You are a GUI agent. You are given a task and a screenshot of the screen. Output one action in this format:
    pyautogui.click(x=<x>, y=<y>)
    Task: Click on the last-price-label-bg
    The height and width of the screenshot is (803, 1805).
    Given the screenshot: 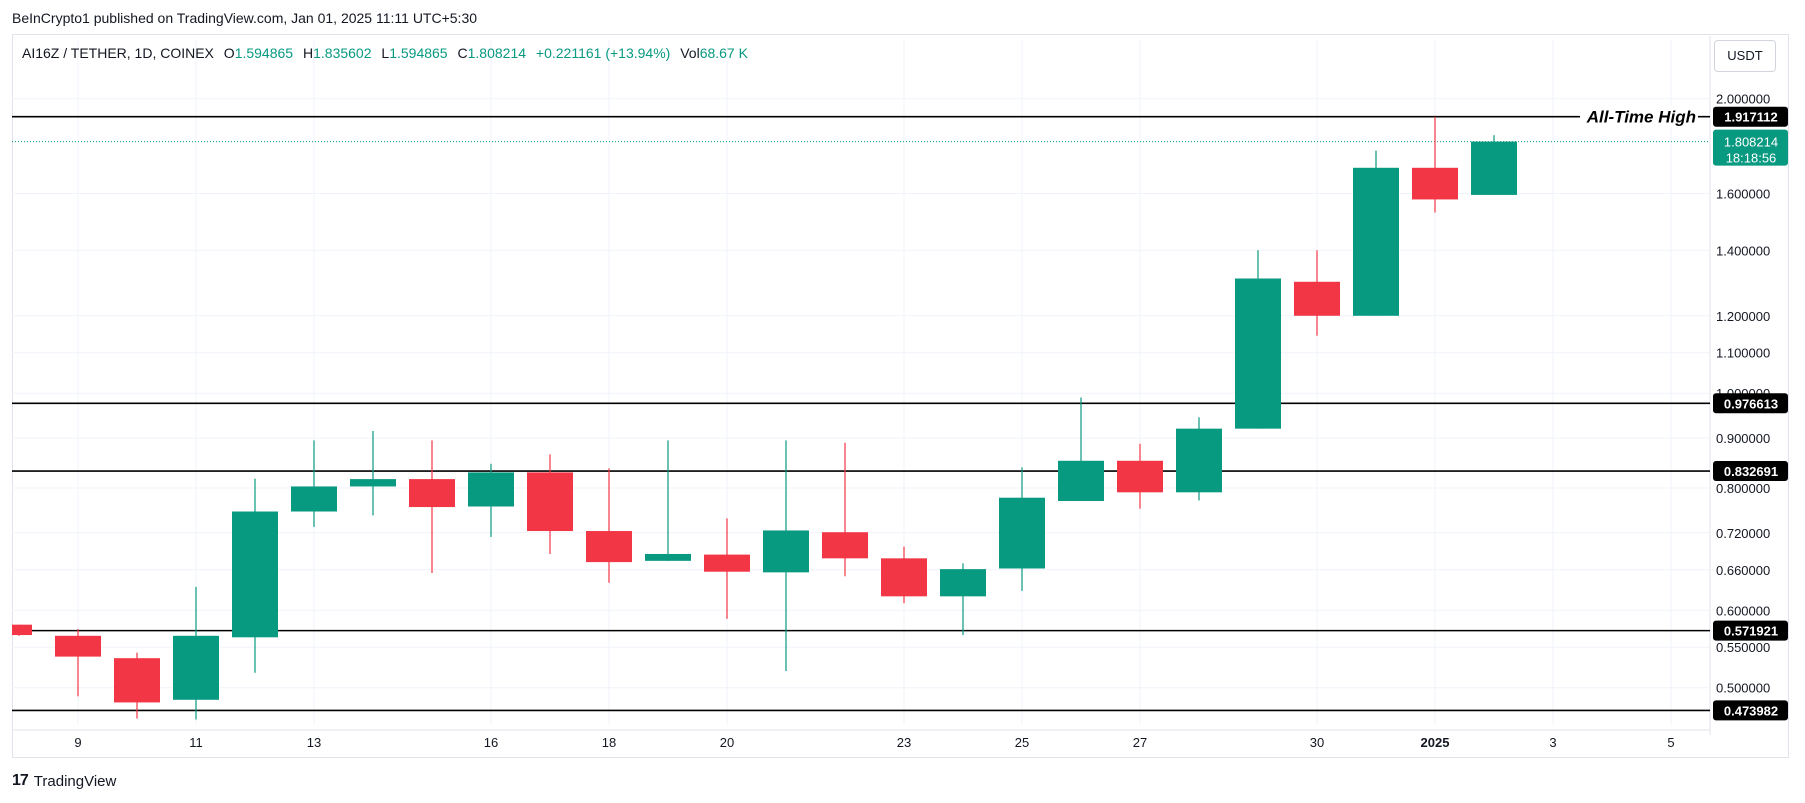 What is the action you would take?
    pyautogui.click(x=1750, y=147)
    